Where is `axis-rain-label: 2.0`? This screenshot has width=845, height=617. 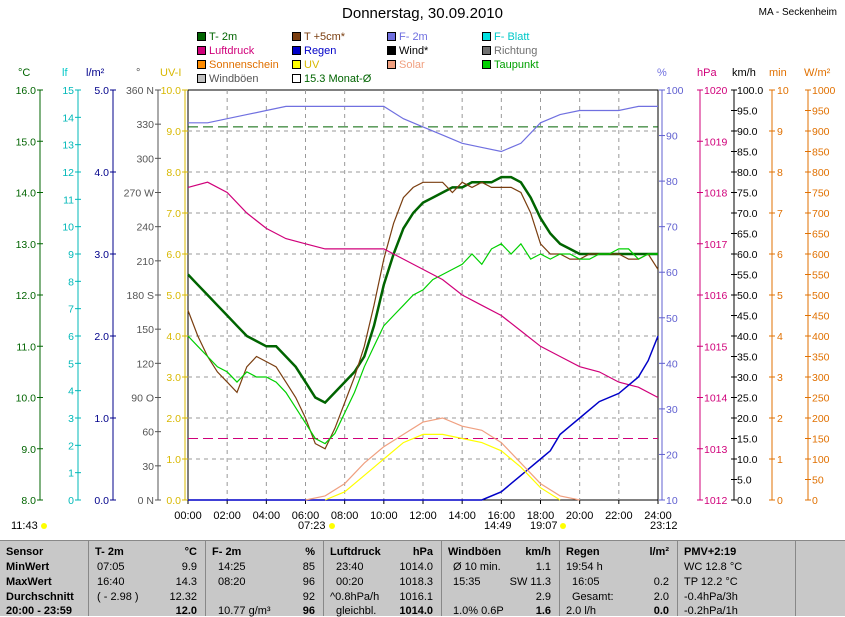
axis-rain-label: 2.0 is located at coordinates (101, 337).